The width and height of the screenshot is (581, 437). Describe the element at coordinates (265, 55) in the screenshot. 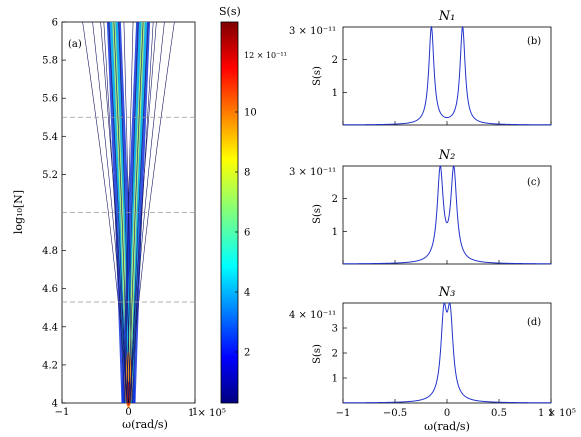

I see `colorbar-multiplier: 12 × 10⁻¹¹` at that location.